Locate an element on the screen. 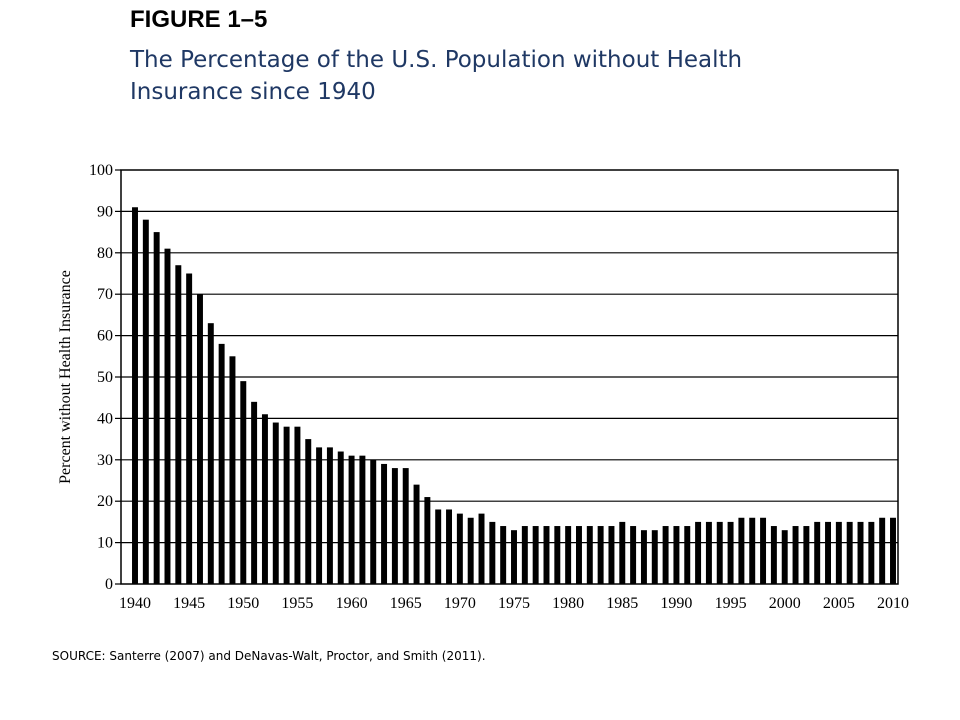 Image resolution: width=960 pixels, height=720 pixels. bar-1941 is located at coordinates (145, 401).